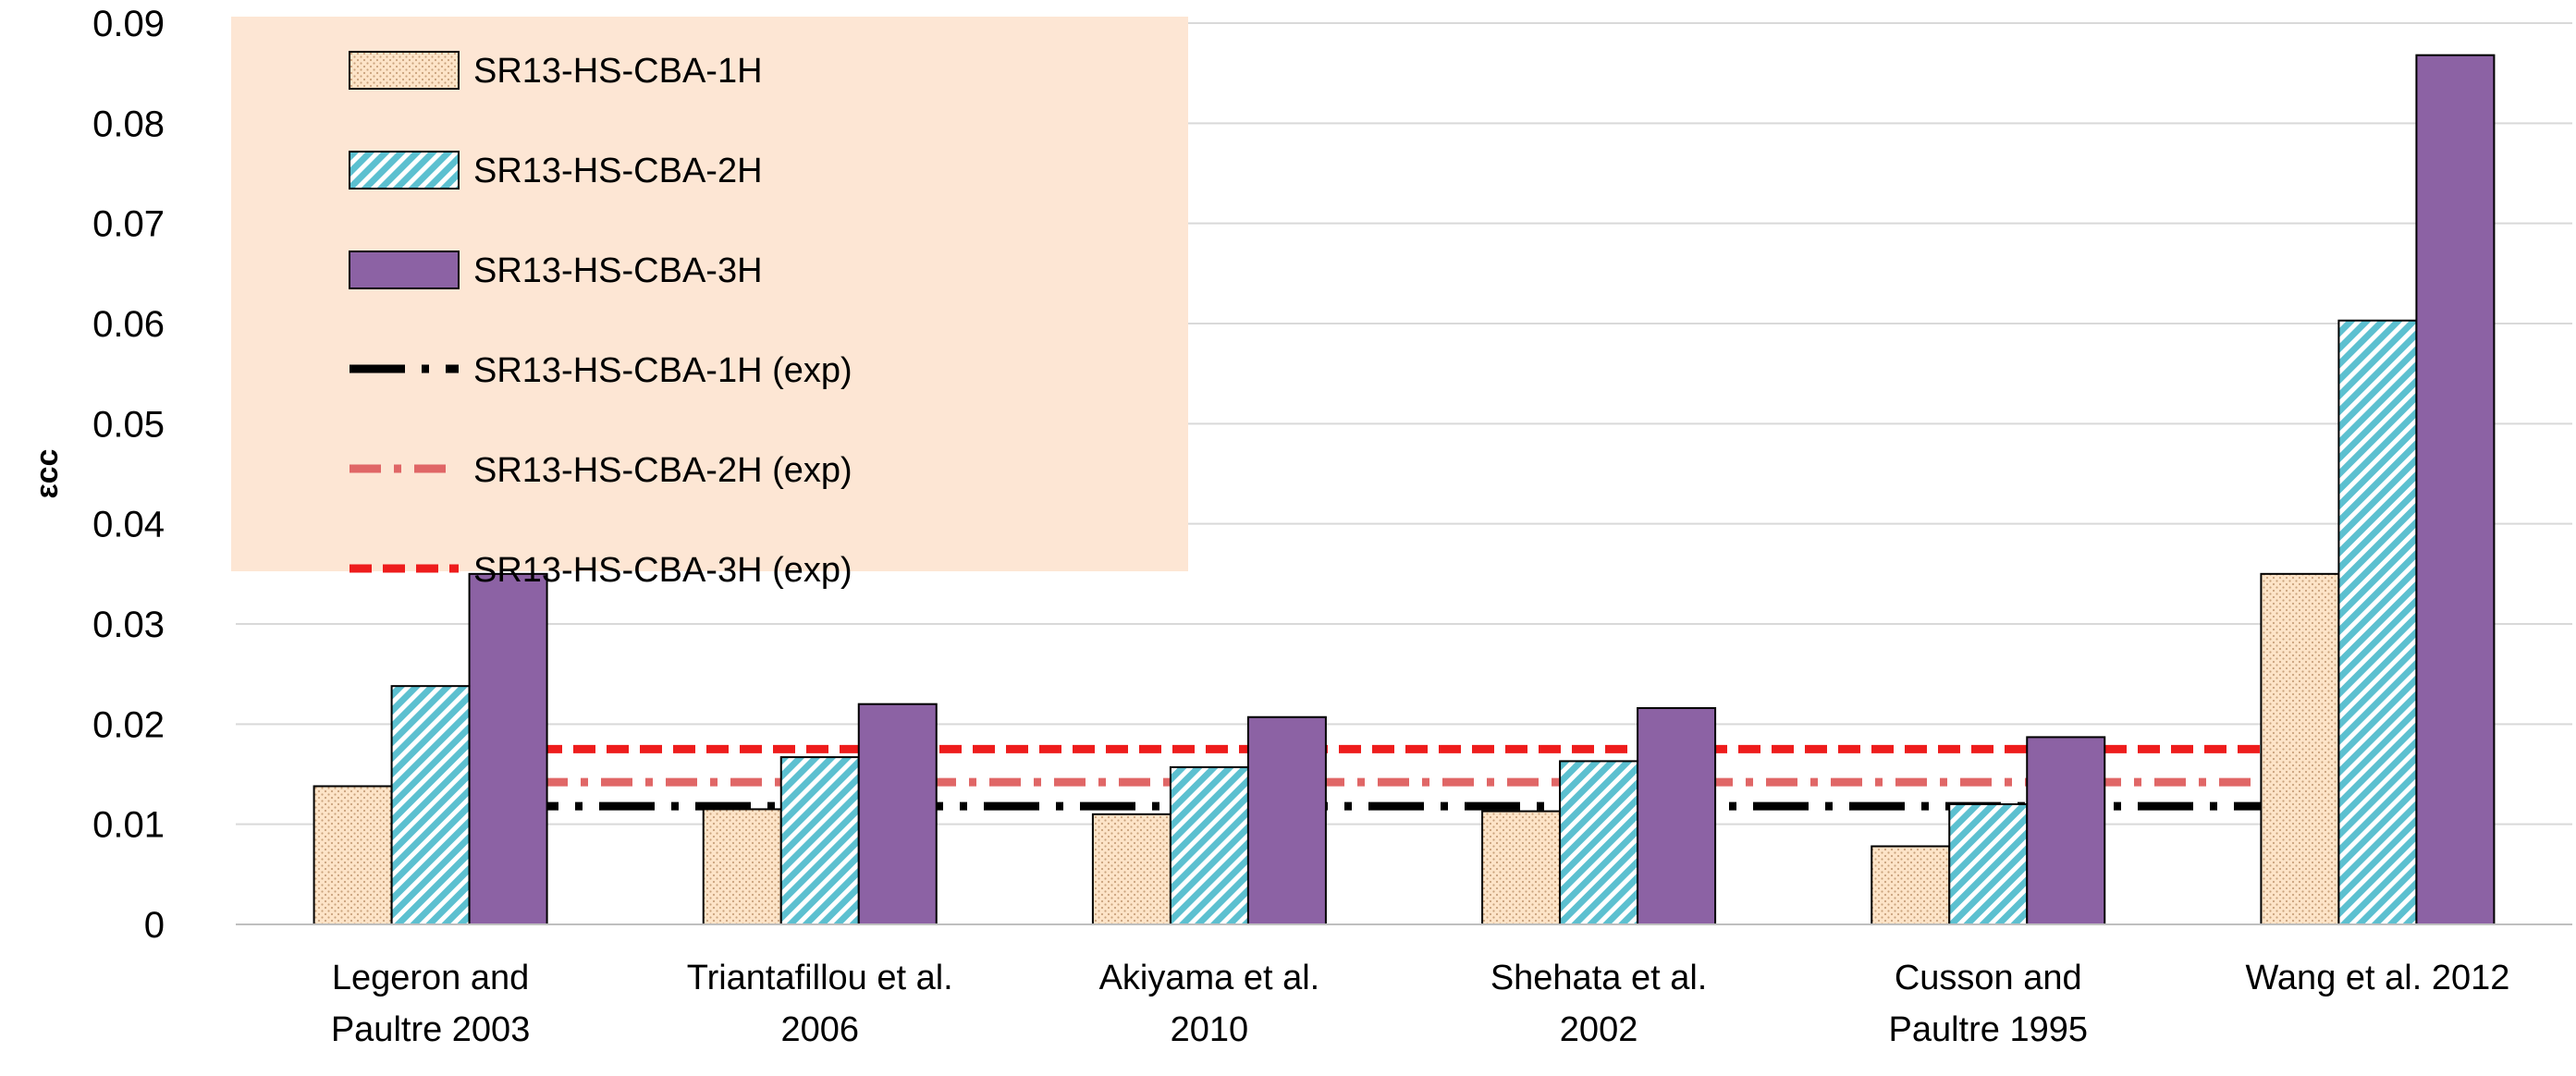 Image resolution: width=2576 pixels, height=1076 pixels. What do you see at coordinates (663, 471) in the screenshot?
I see `legend-label: SR13-HS-CBA-2H (exp)` at bounding box center [663, 471].